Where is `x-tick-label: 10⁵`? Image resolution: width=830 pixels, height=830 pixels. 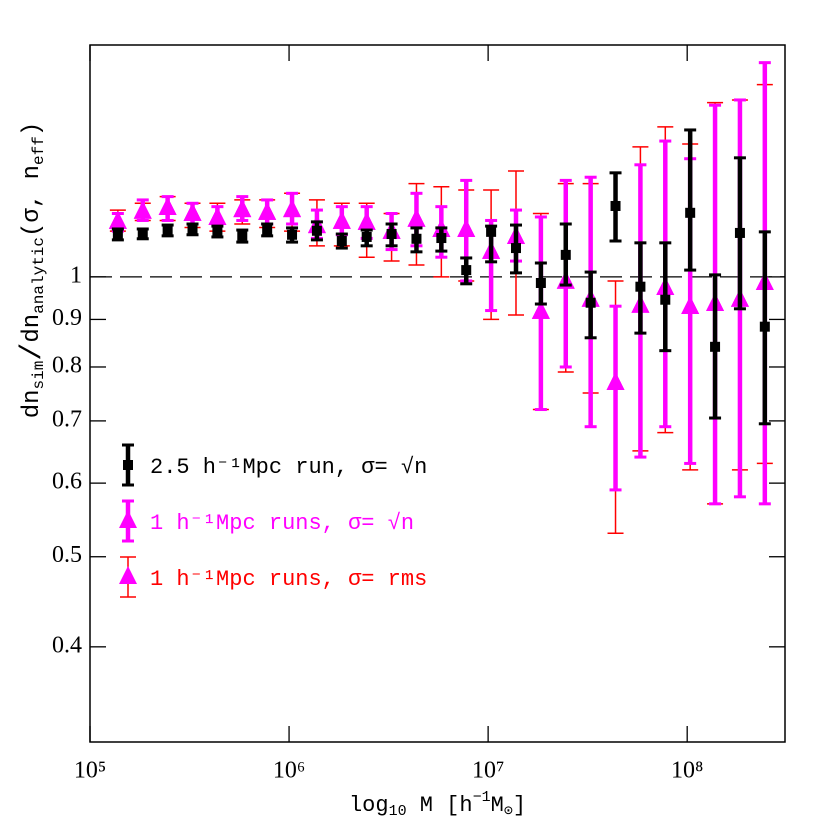 x-tick-label: 10⁵ is located at coordinates (90, 771).